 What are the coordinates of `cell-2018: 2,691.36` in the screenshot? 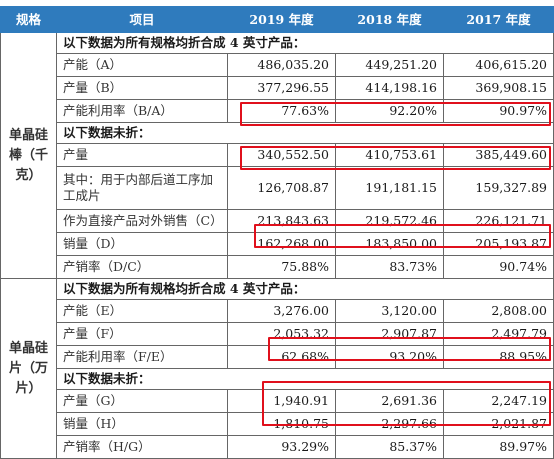 It's located at (389, 401).